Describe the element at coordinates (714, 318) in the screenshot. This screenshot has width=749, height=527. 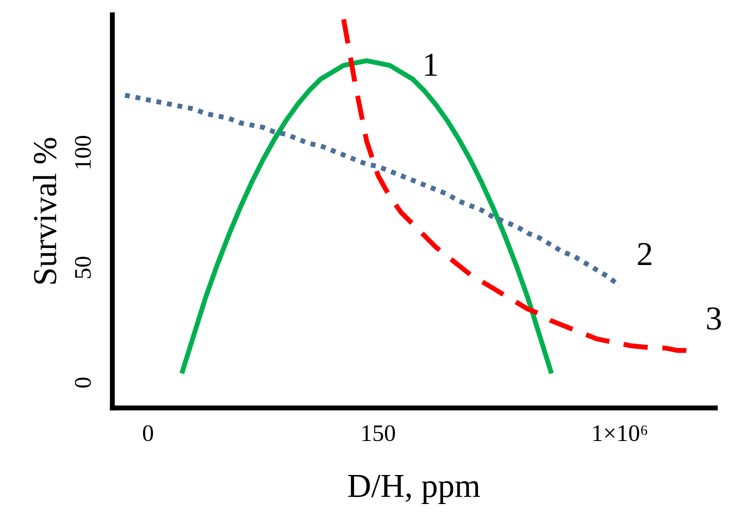
I see `series-label: 3` at that location.